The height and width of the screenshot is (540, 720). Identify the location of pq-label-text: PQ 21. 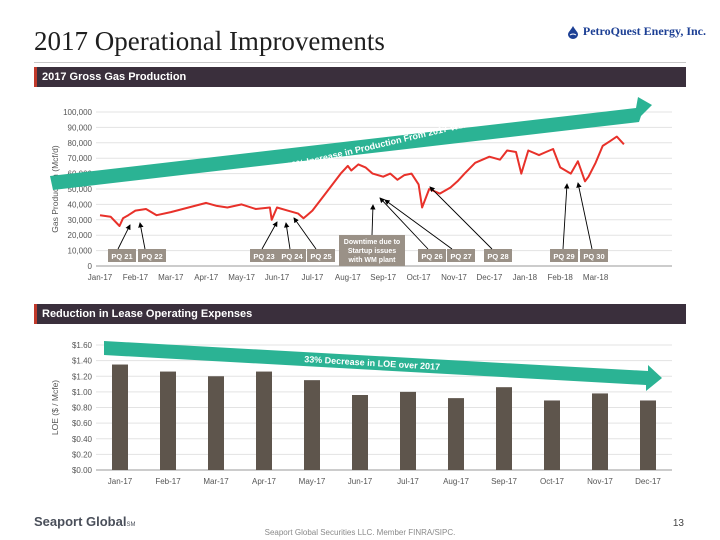
(121, 256).